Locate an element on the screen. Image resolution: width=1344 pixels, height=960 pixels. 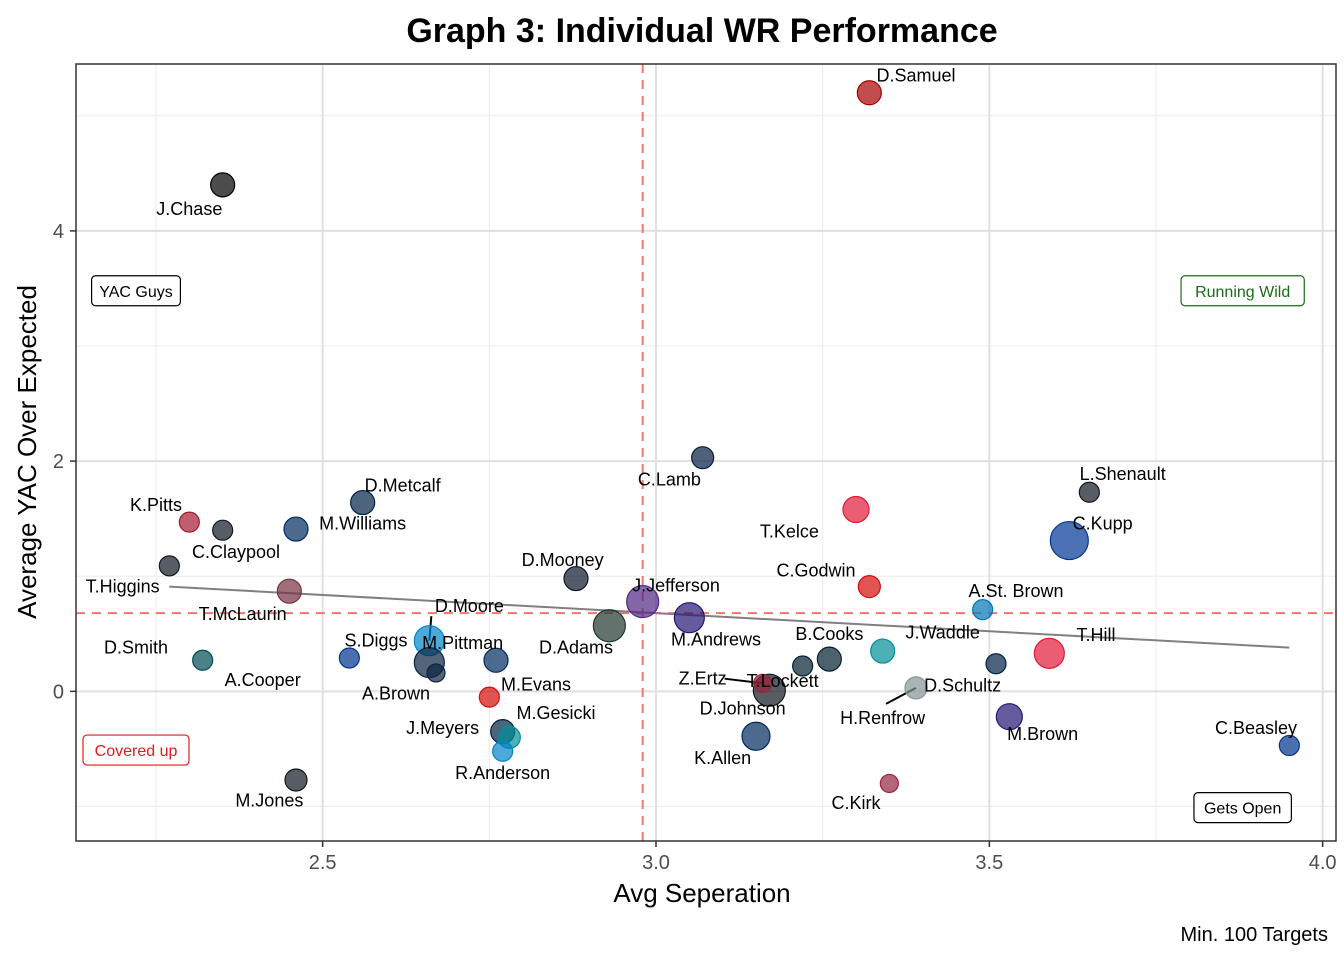
quadrant-label: Gets Open is located at coordinates (1242, 809).